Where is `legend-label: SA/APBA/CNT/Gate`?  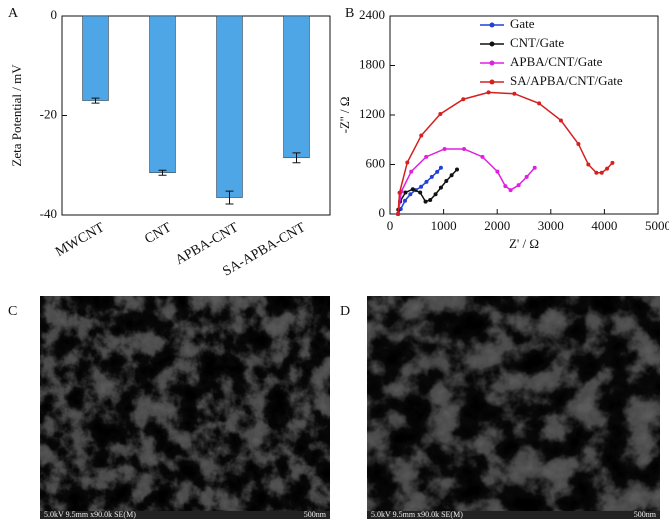 legend-label: SA/APBA/CNT/Gate is located at coordinates (566, 80).